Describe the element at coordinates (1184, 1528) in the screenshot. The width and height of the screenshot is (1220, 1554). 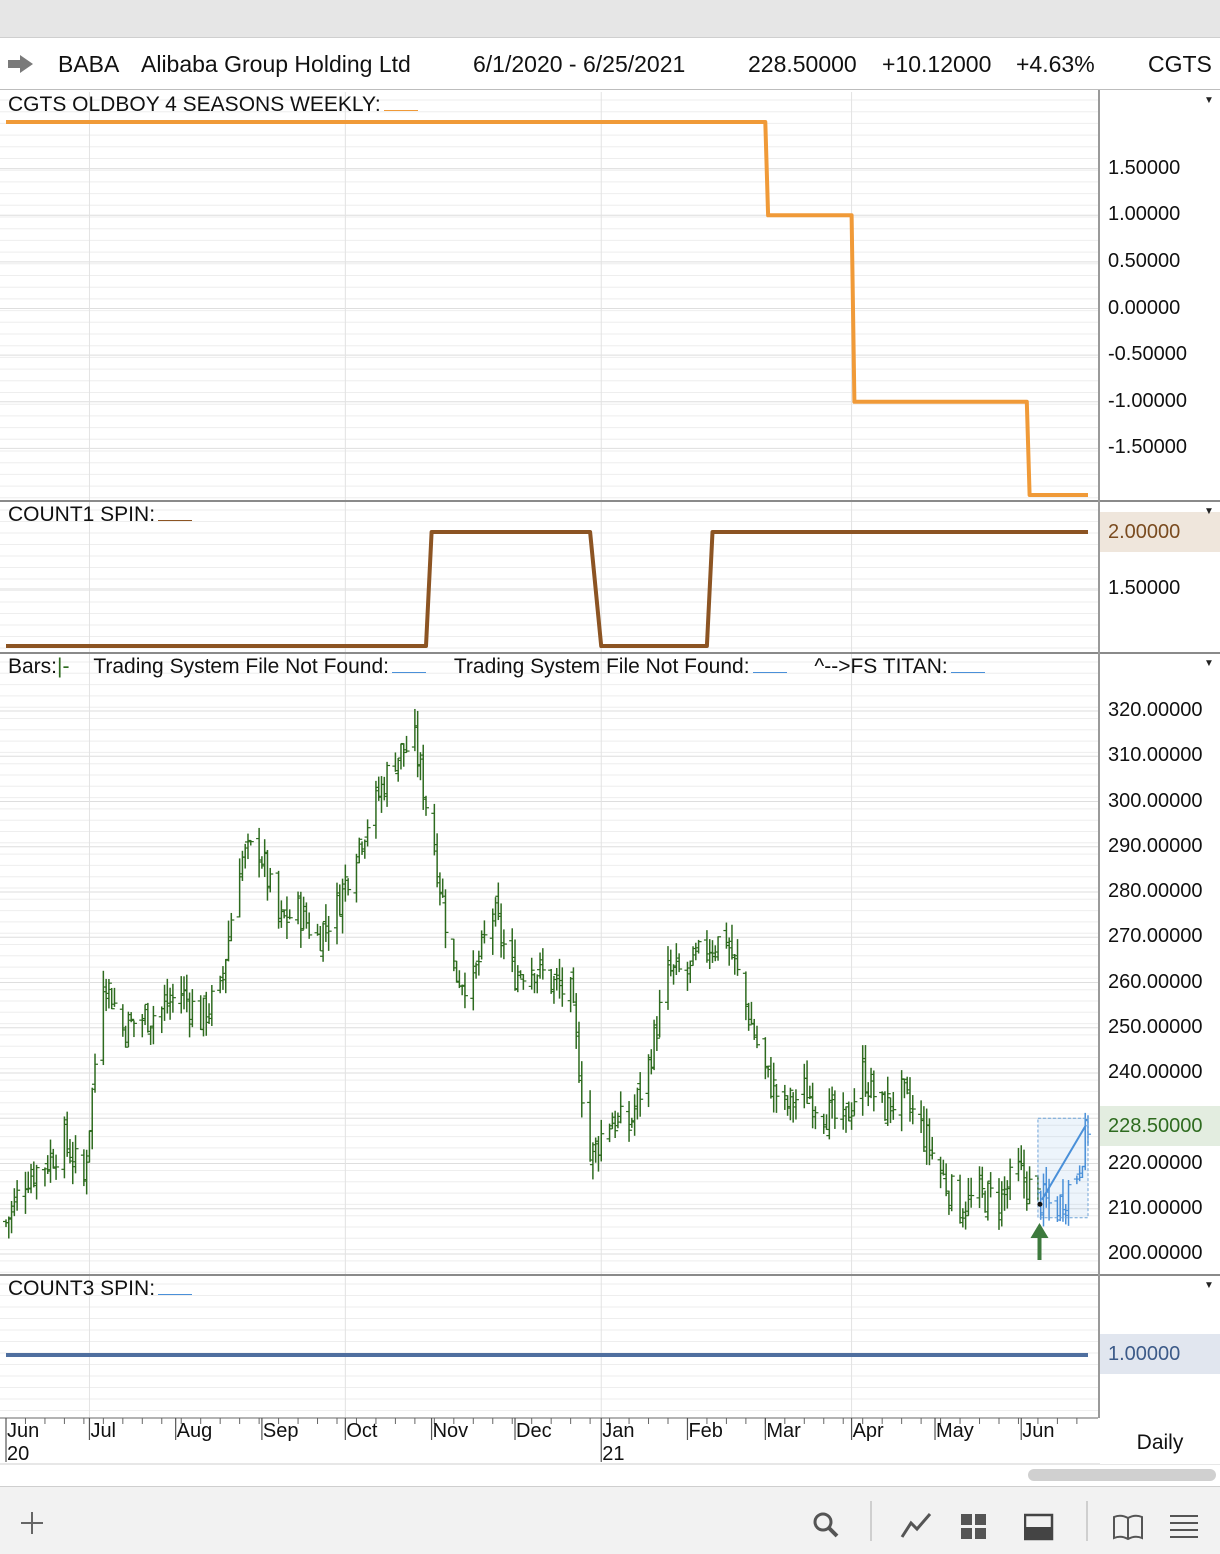
I see `menu-icon` at that location.